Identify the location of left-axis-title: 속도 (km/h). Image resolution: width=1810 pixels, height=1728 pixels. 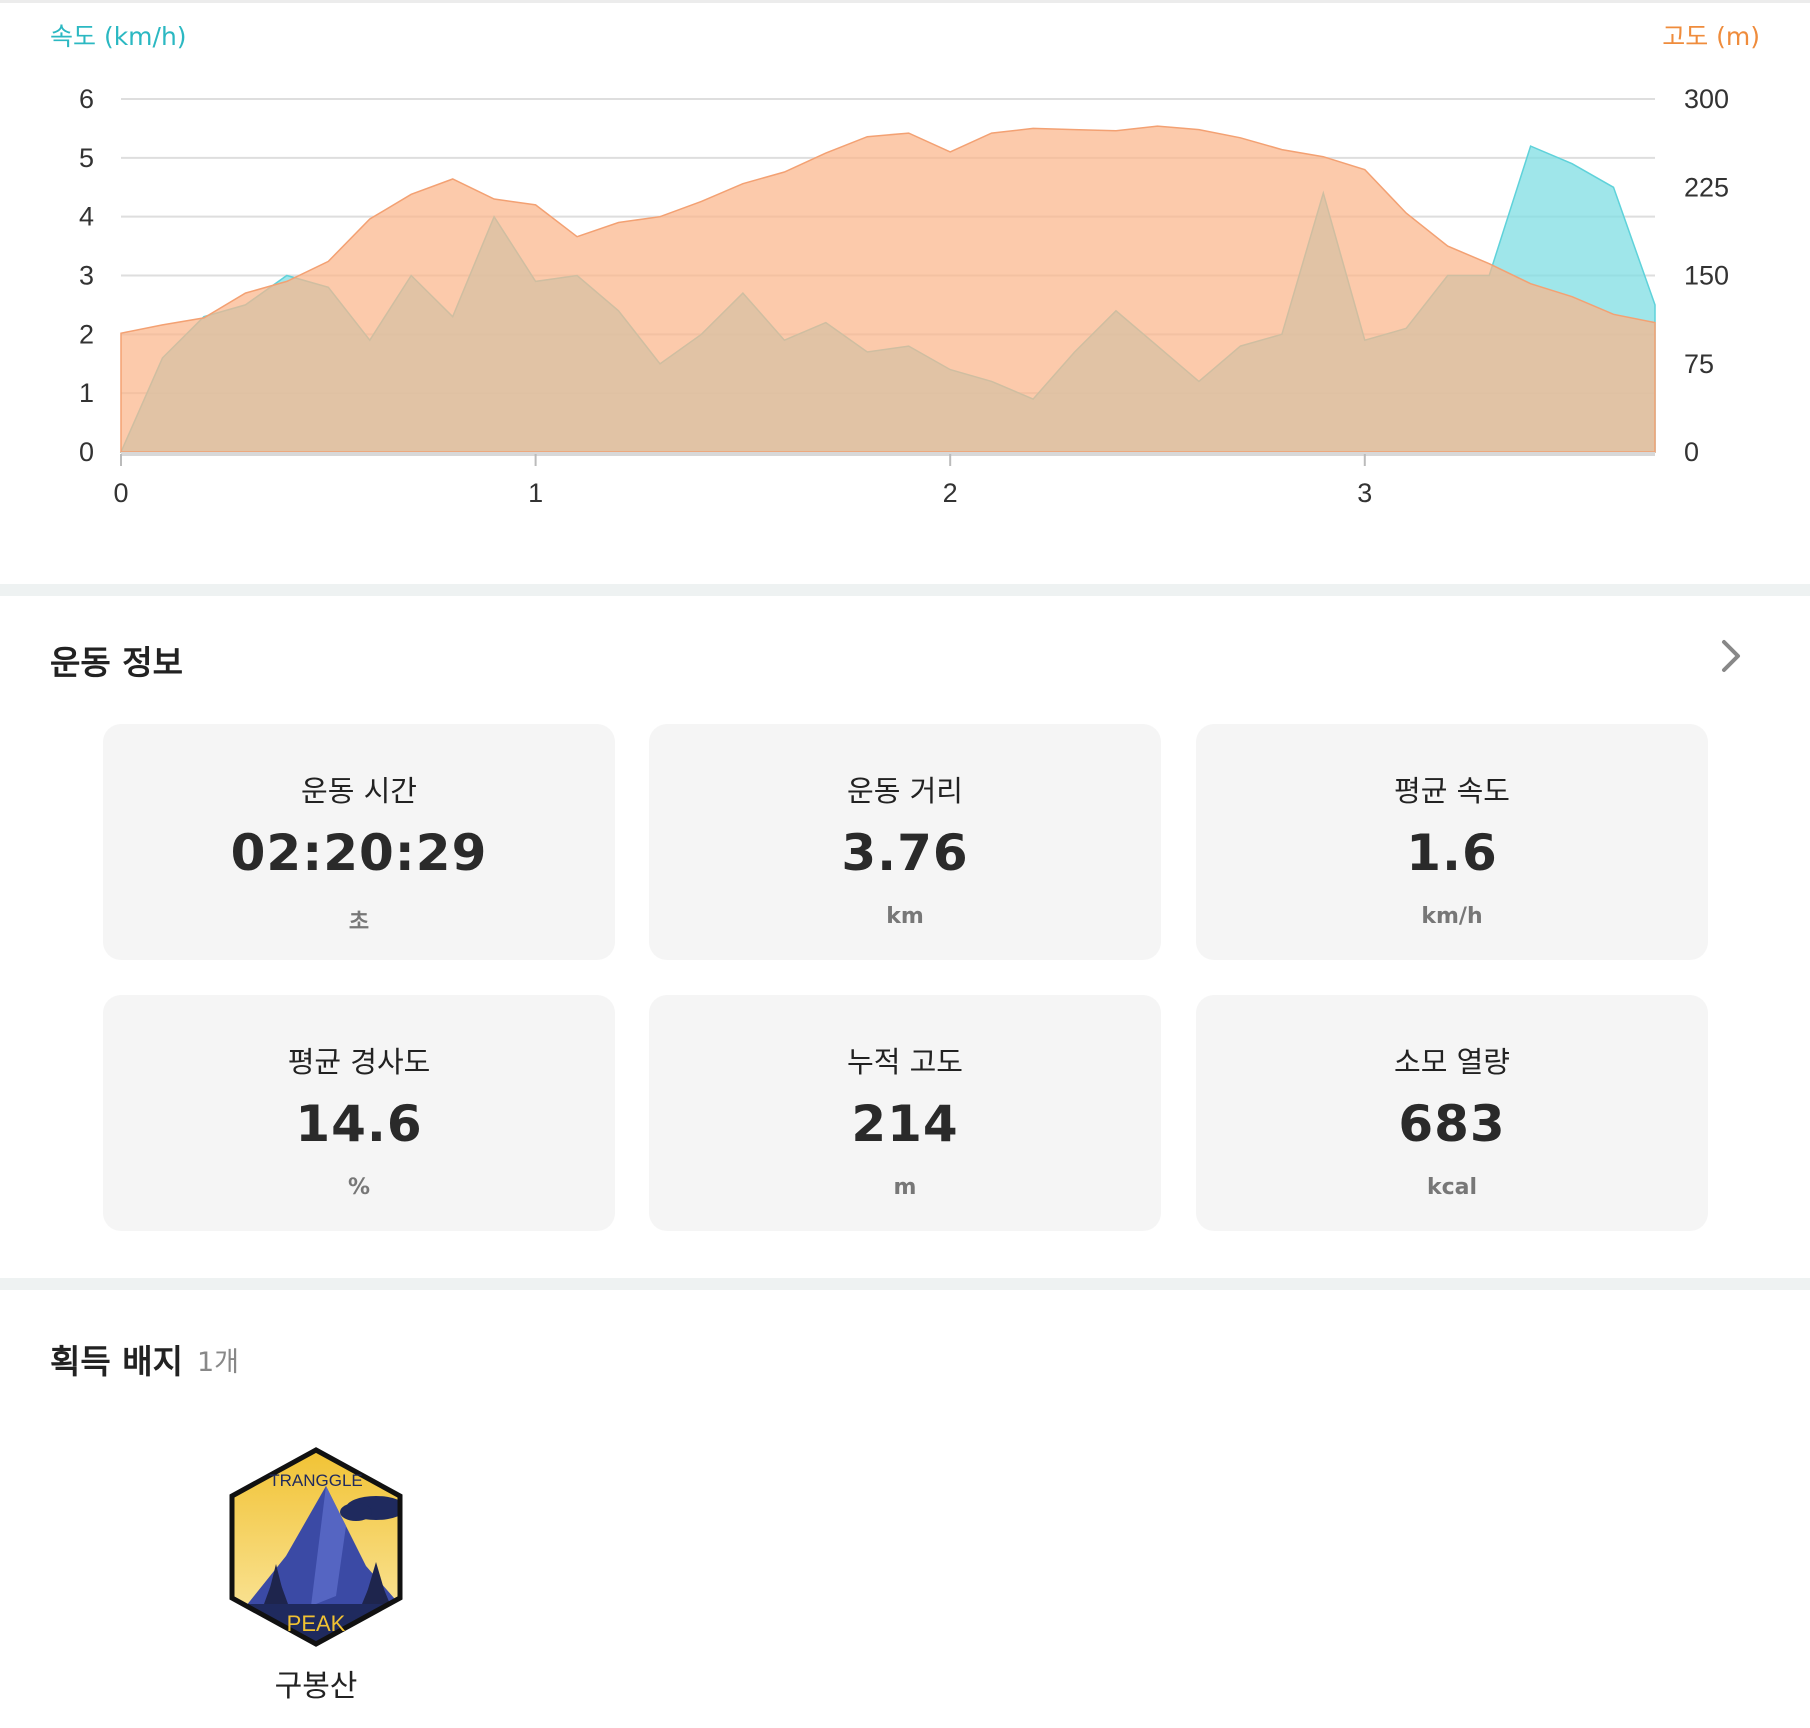
(118, 36).